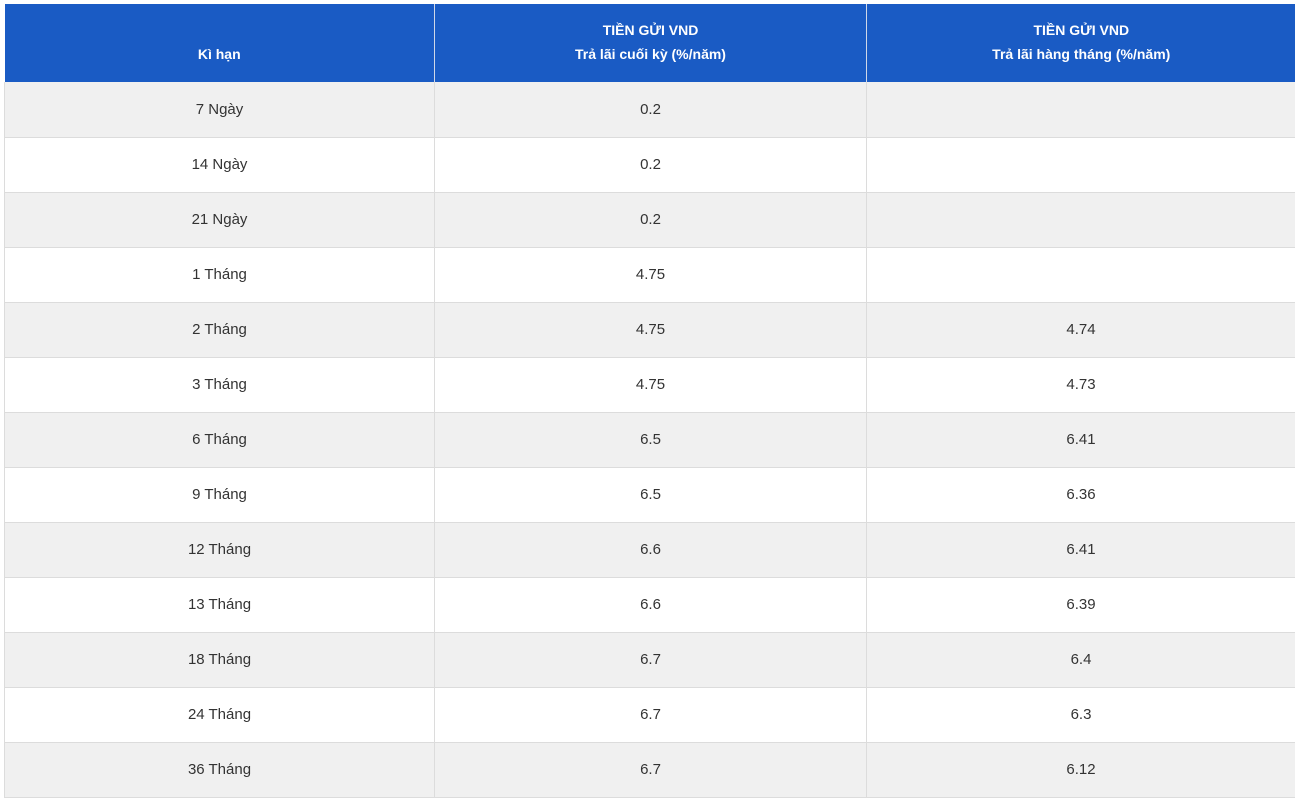  I want to click on table-row: 3 Tháng 4.75 4.73, so click(649, 385).